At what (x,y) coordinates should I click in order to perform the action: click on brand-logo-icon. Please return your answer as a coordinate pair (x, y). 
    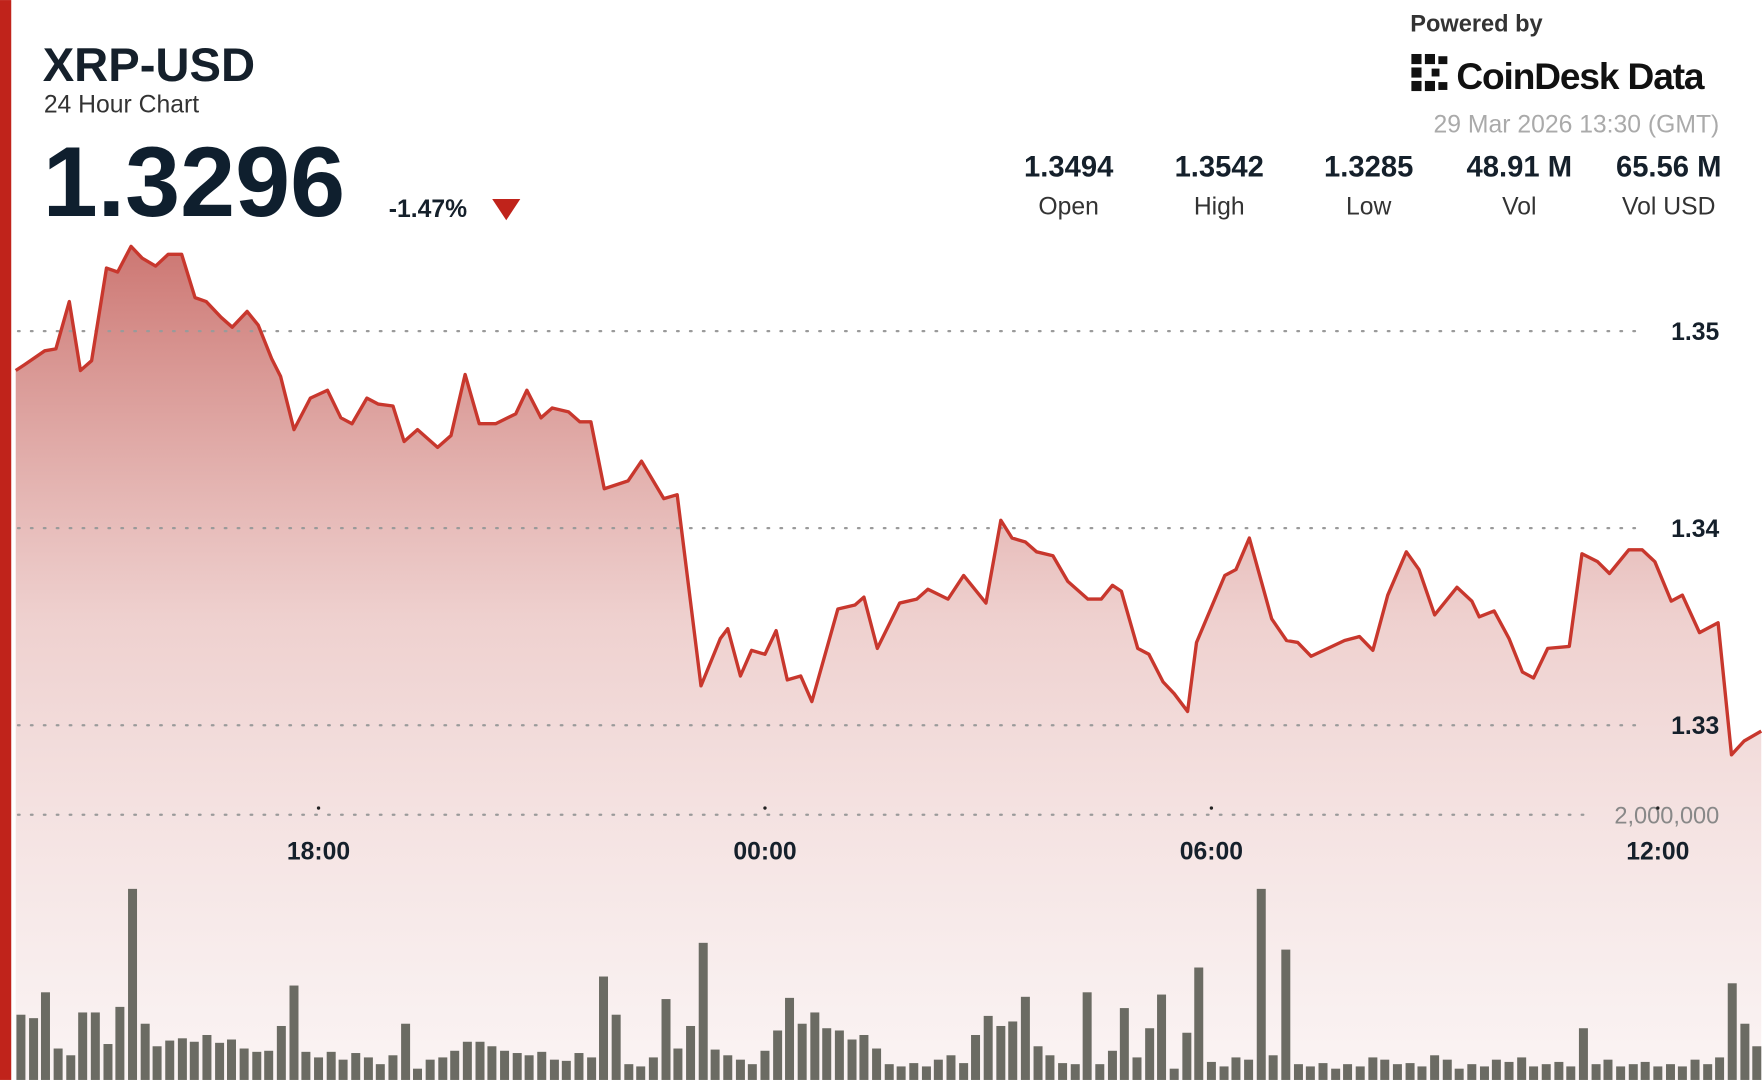
    Looking at the image, I should click on (1429, 72).